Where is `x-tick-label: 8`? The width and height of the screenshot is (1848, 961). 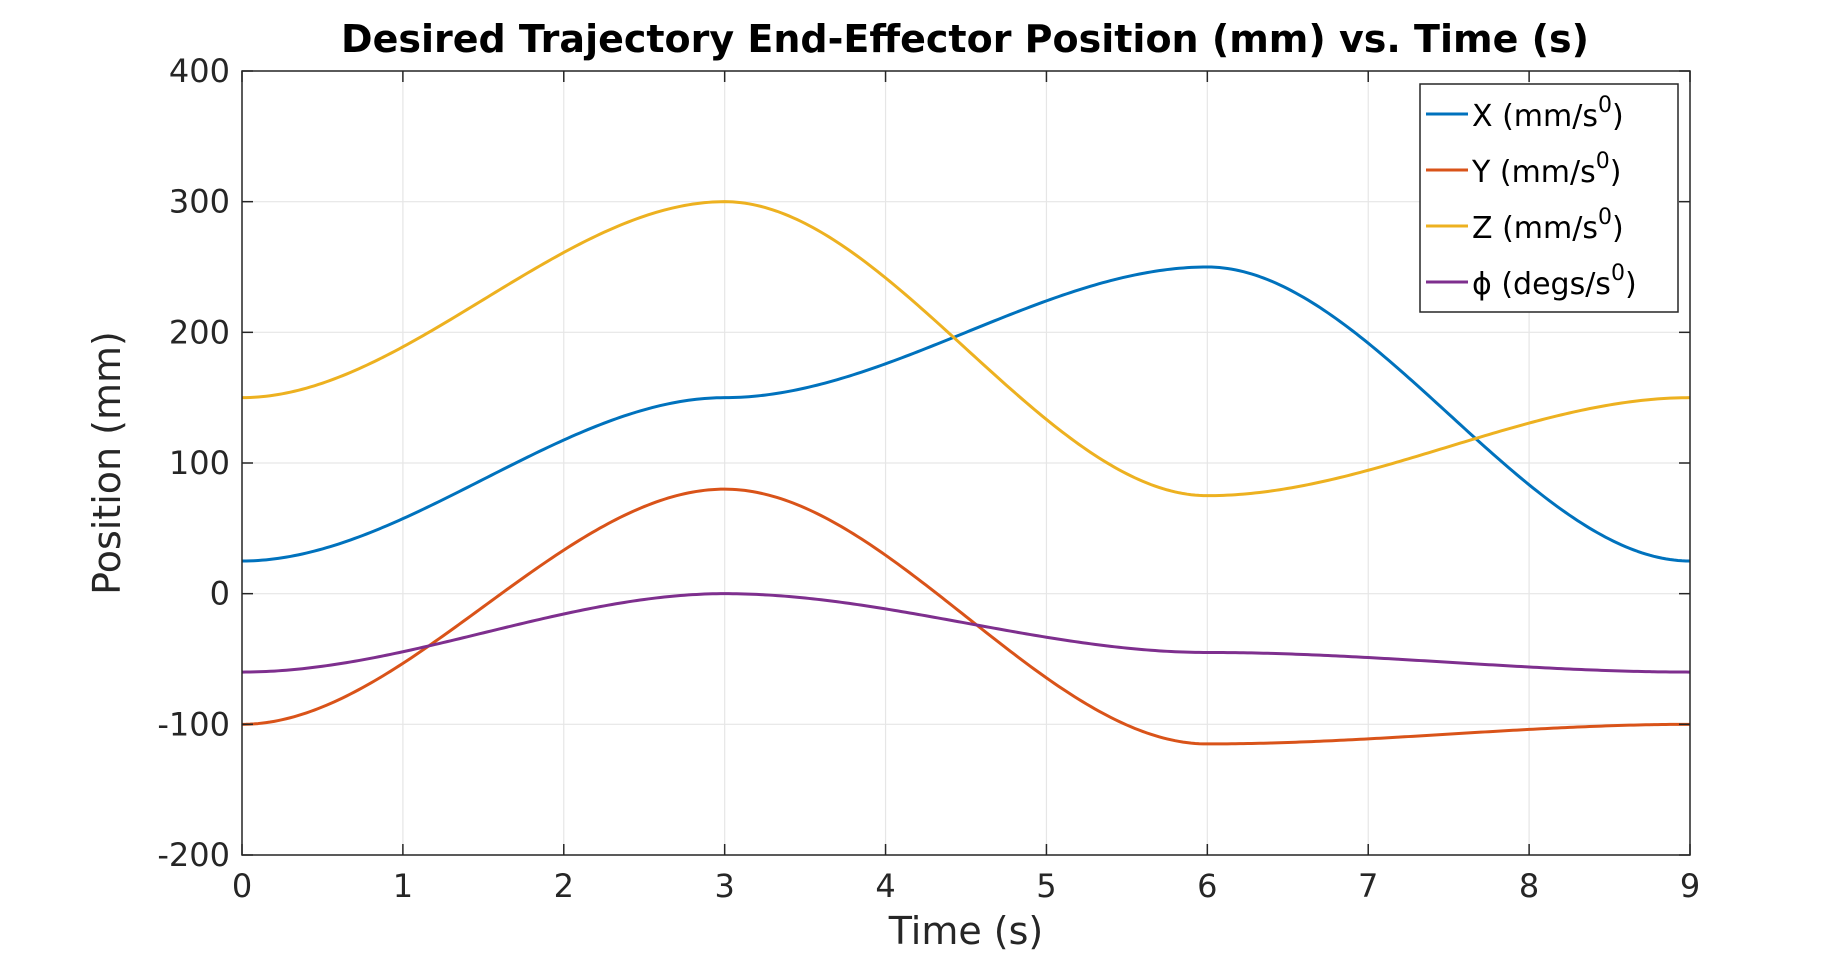 x-tick-label: 8 is located at coordinates (1529, 886).